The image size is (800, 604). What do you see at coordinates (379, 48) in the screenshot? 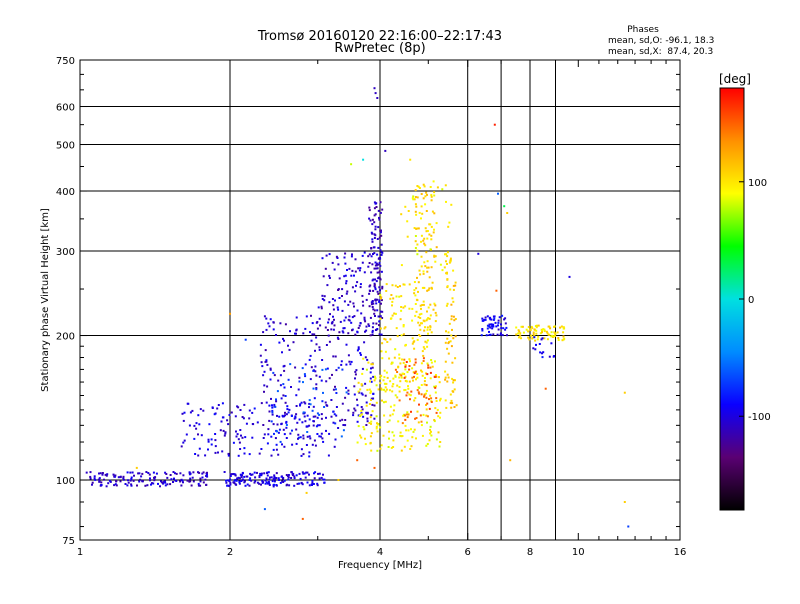
I see `chart-subtitle: RwPretec (8p)` at bounding box center [379, 48].